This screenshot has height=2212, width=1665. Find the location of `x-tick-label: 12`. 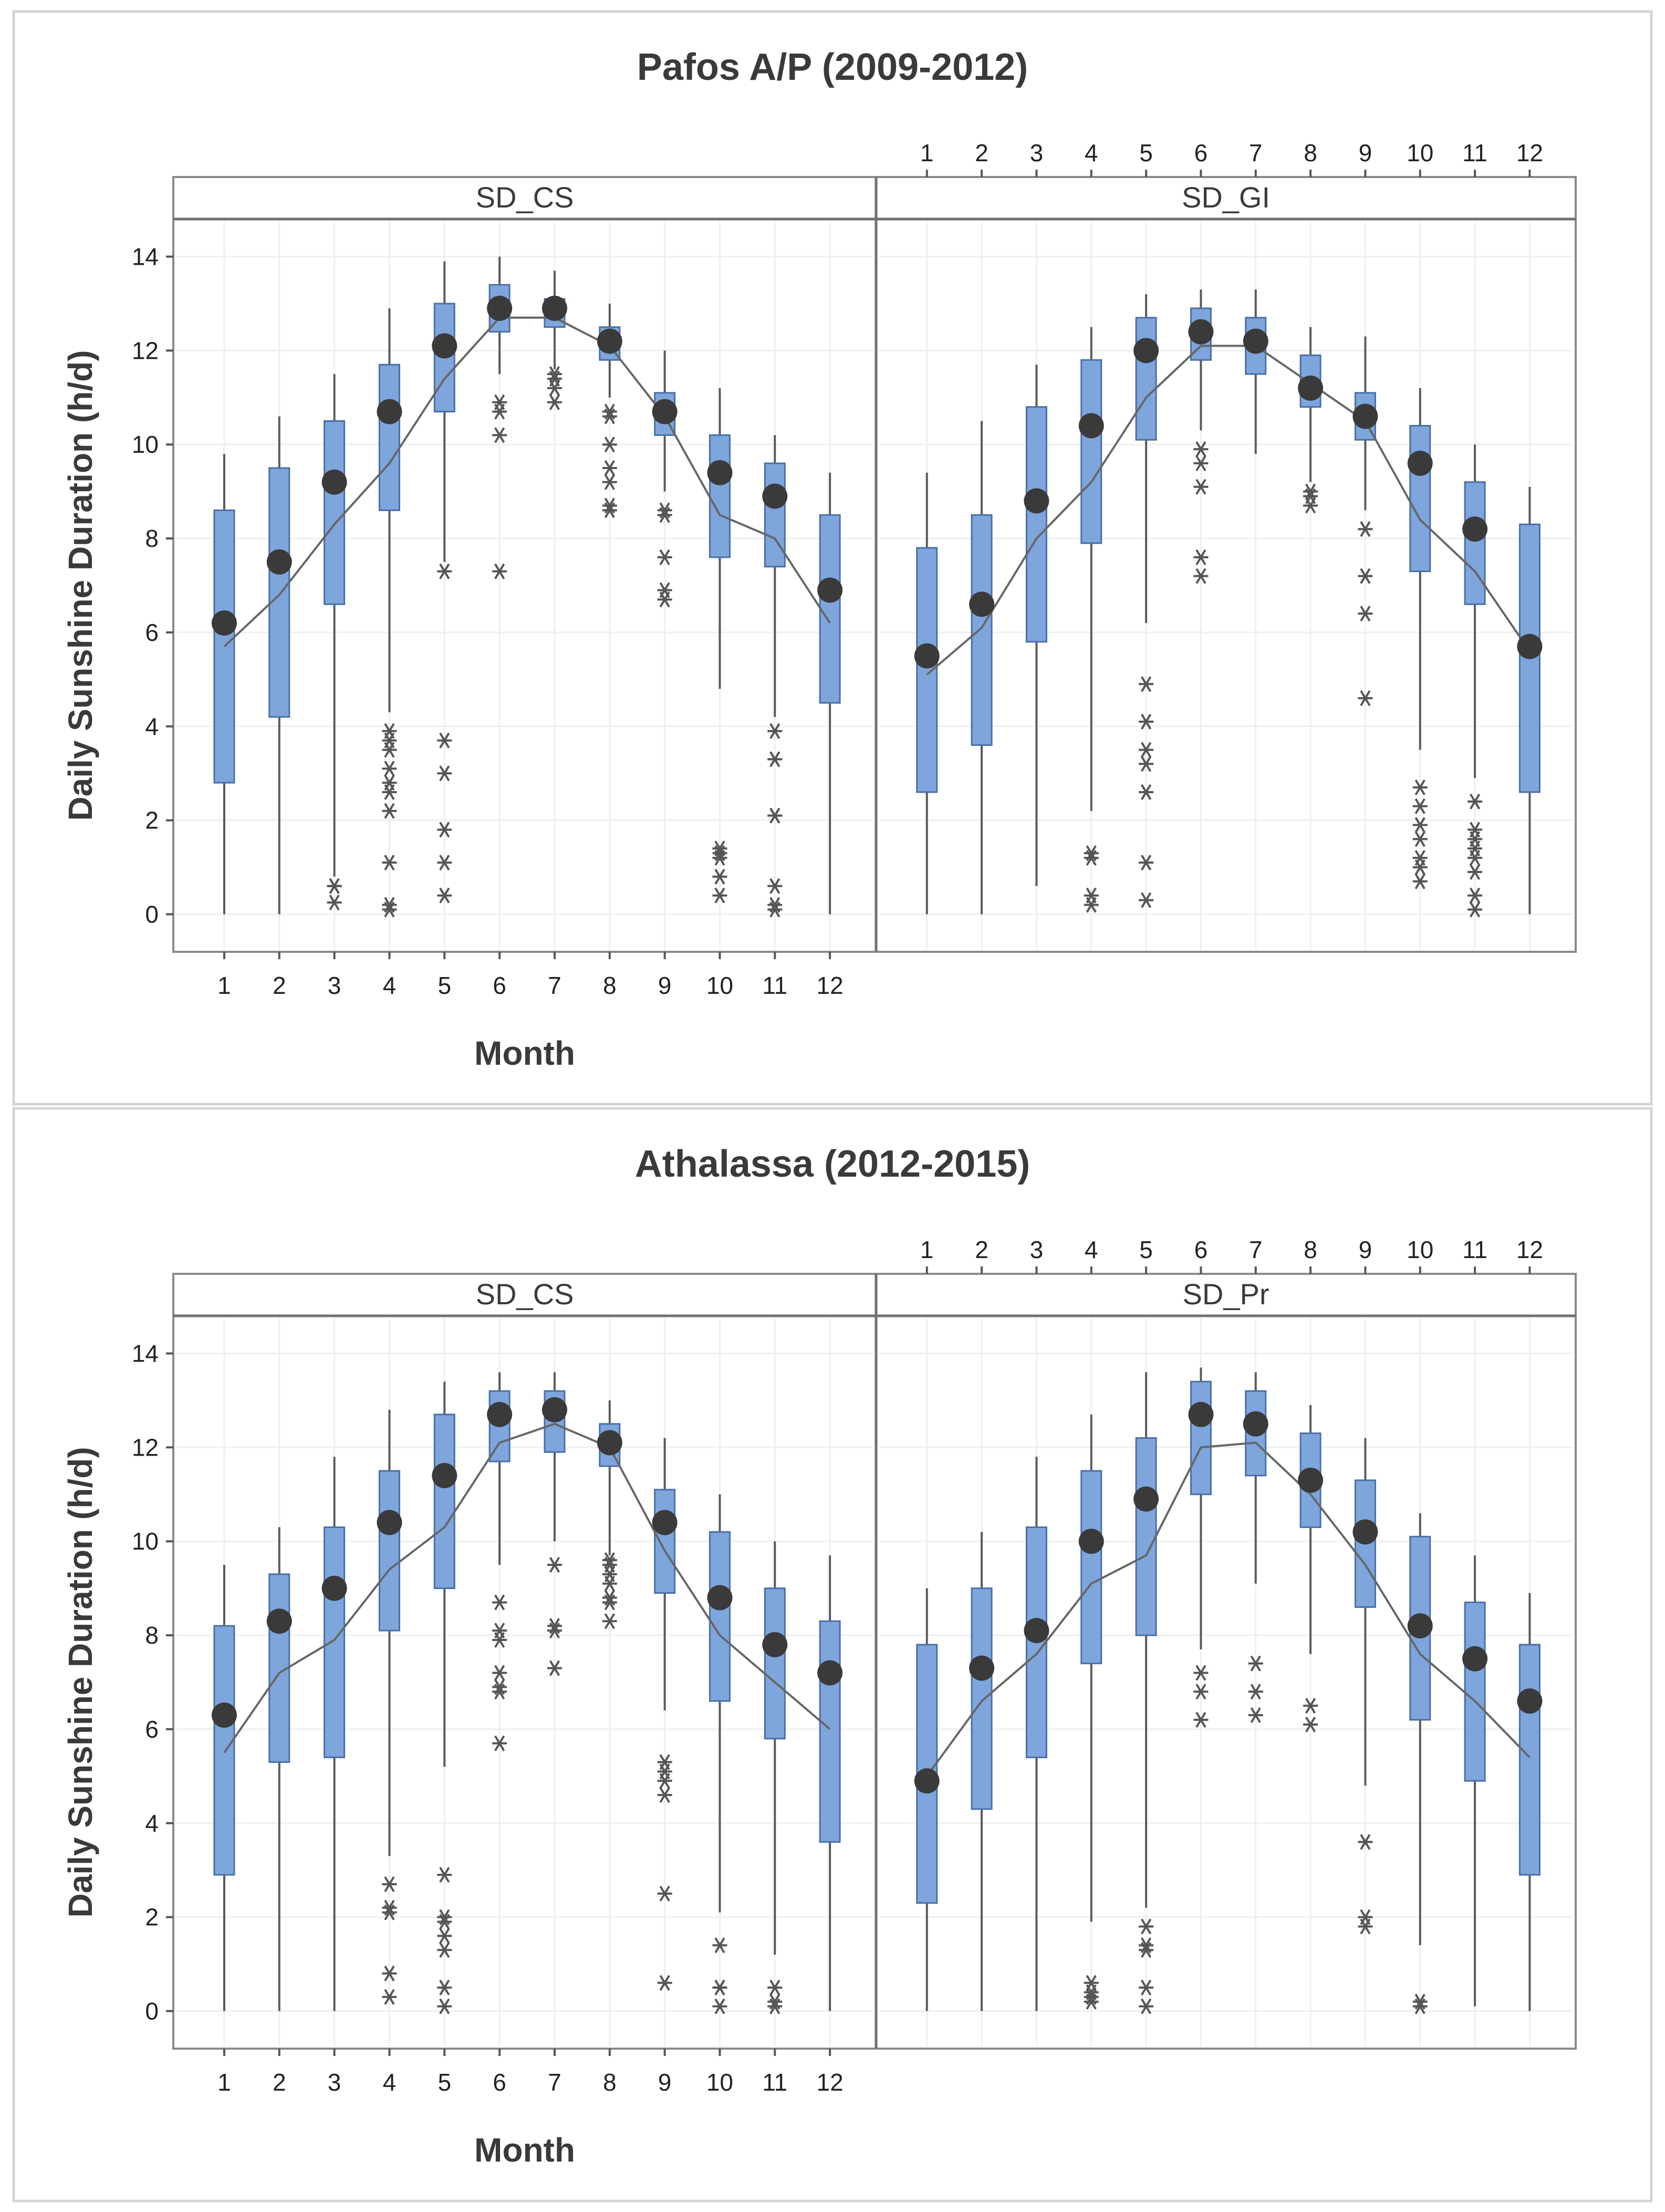

x-tick-label: 12 is located at coordinates (1529, 153).